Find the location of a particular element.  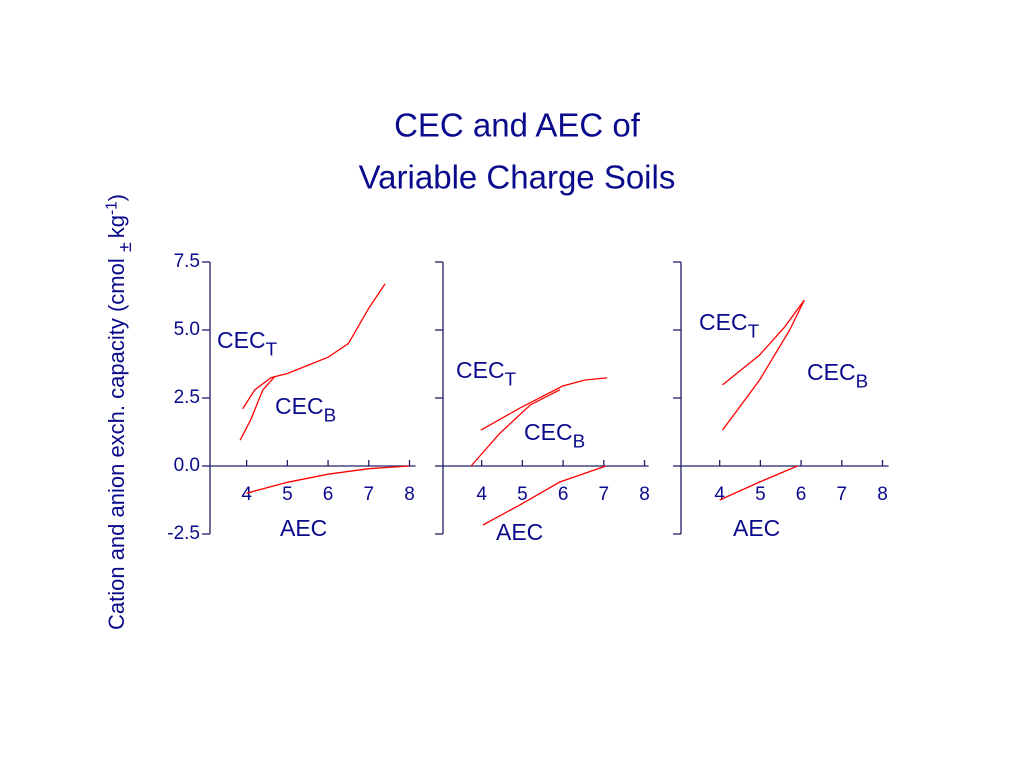

text-part: ) is located at coordinates (116, 197).